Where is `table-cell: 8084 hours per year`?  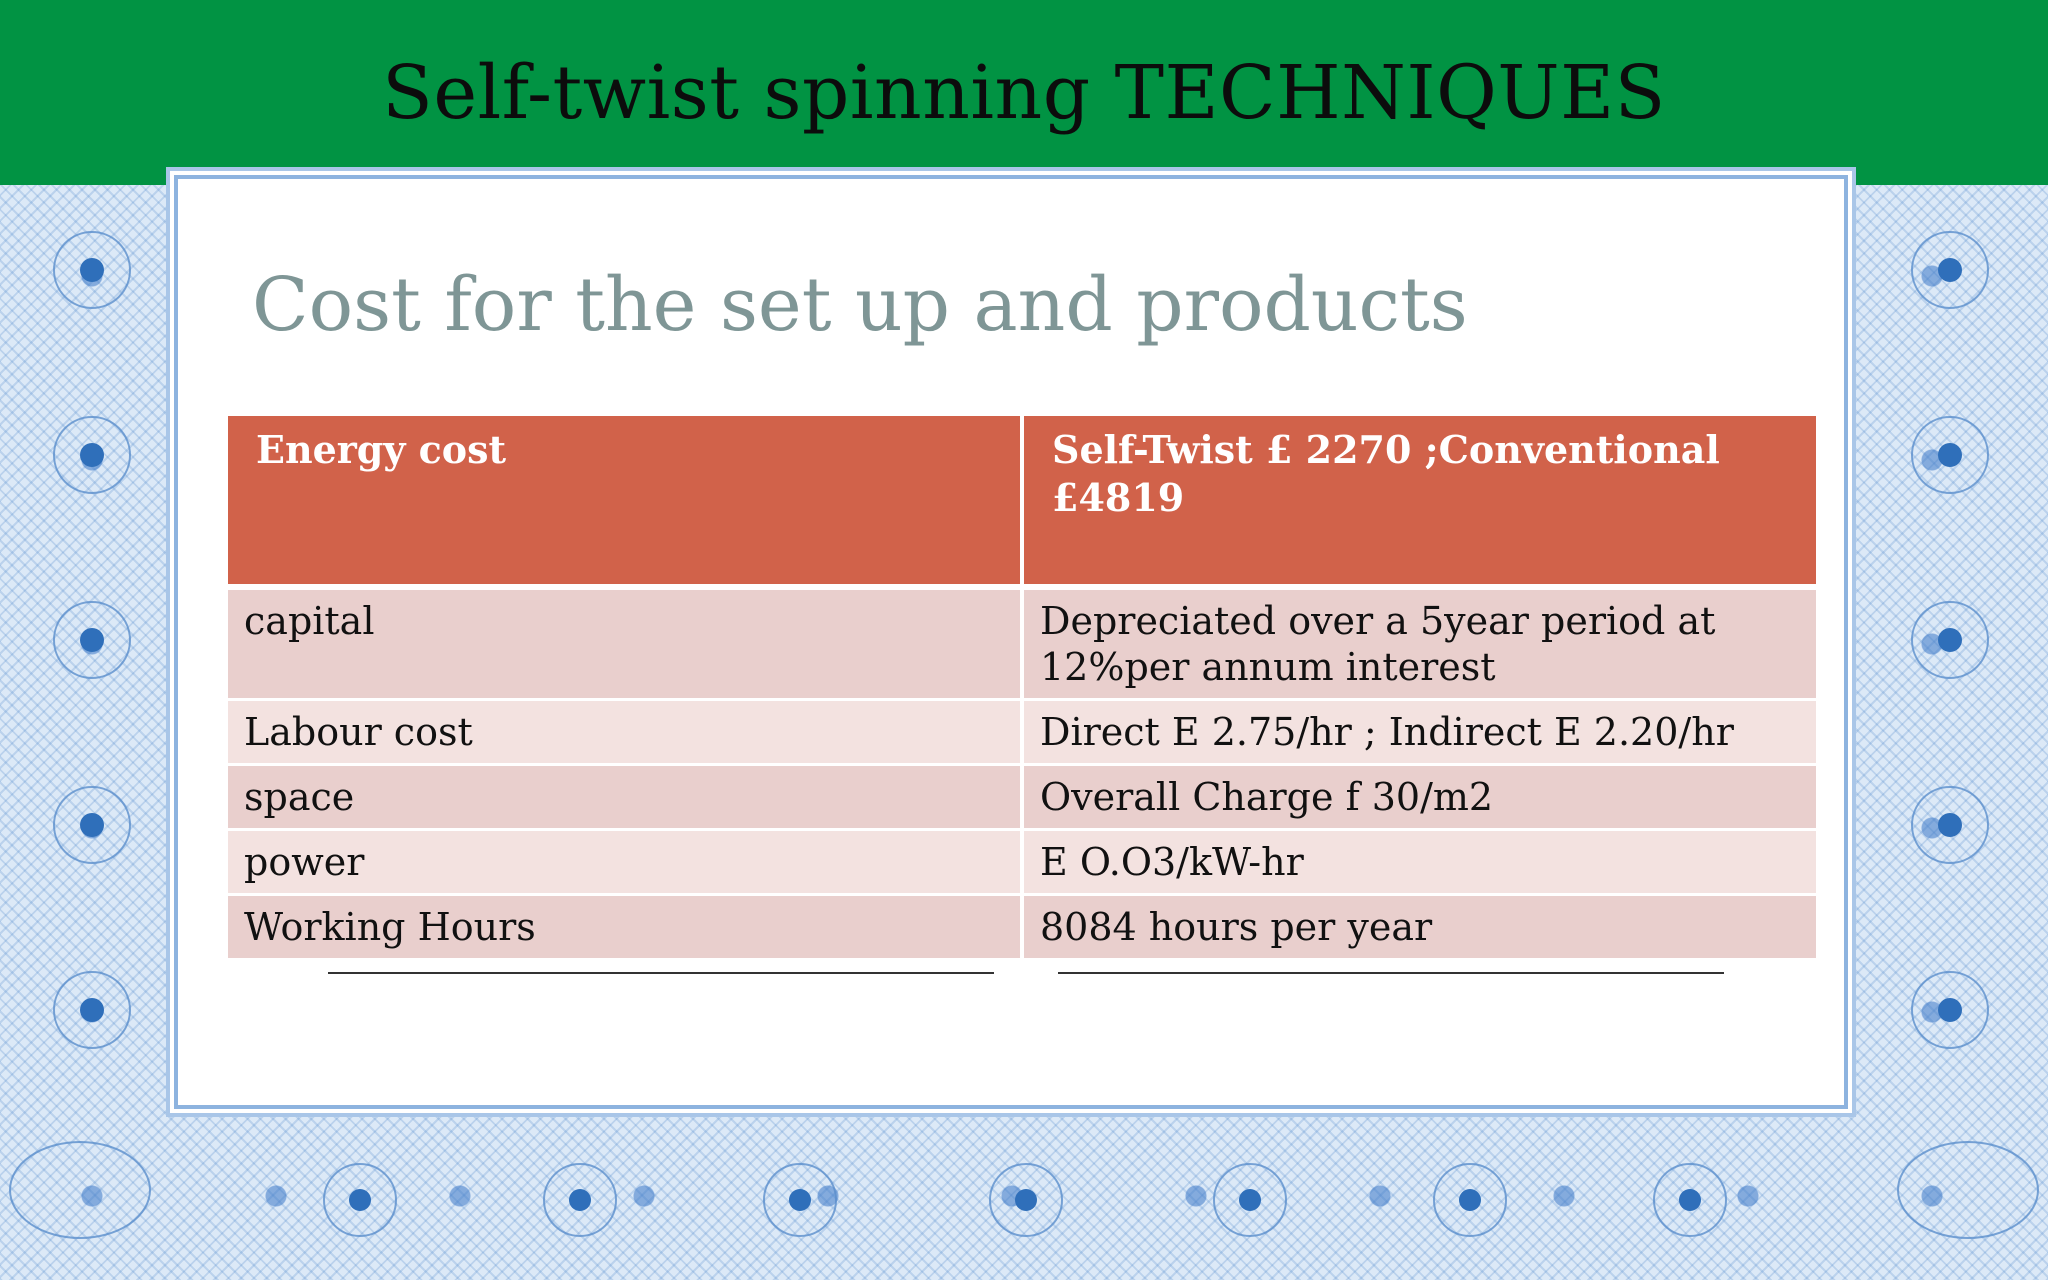 table-cell: 8084 hours per year is located at coordinates (1419, 927).